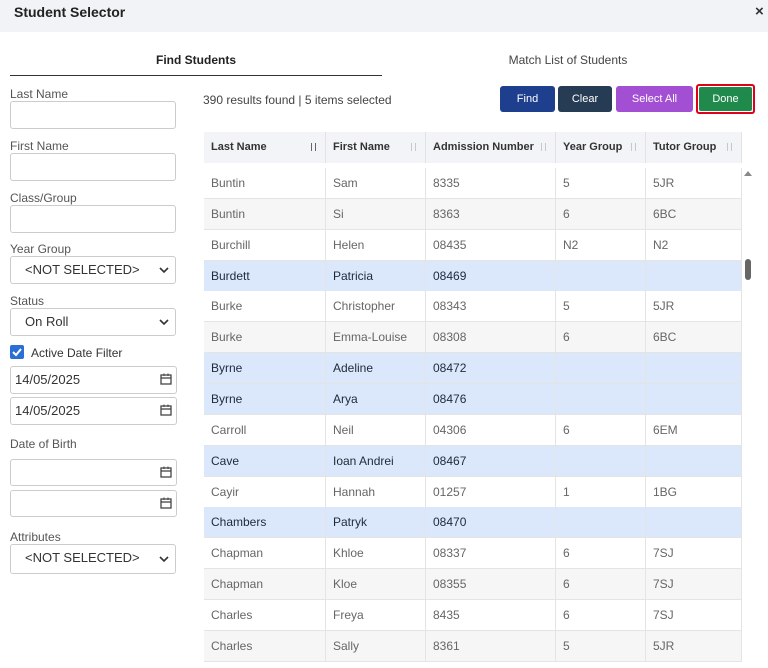 The image size is (768, 668). What do you see at coordinates (694, 147) in the screenshot?
I see `column-header: Tutor Group` at bounding box center [694, 147].